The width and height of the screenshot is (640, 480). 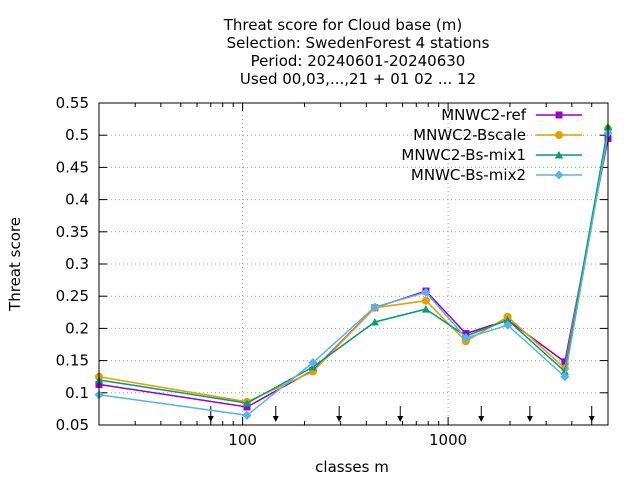 What do you see at coordinates (448, 440) in the screenshot?
I see `x-tick-label: 1000` at bounding box center [448, 440].